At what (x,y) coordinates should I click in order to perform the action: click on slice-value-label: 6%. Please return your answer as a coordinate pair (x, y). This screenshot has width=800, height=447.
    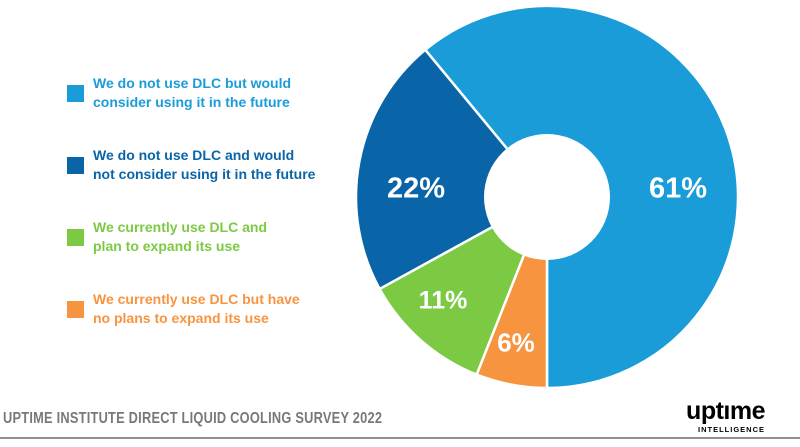
    Looking at the image, I should click on (516, 342).